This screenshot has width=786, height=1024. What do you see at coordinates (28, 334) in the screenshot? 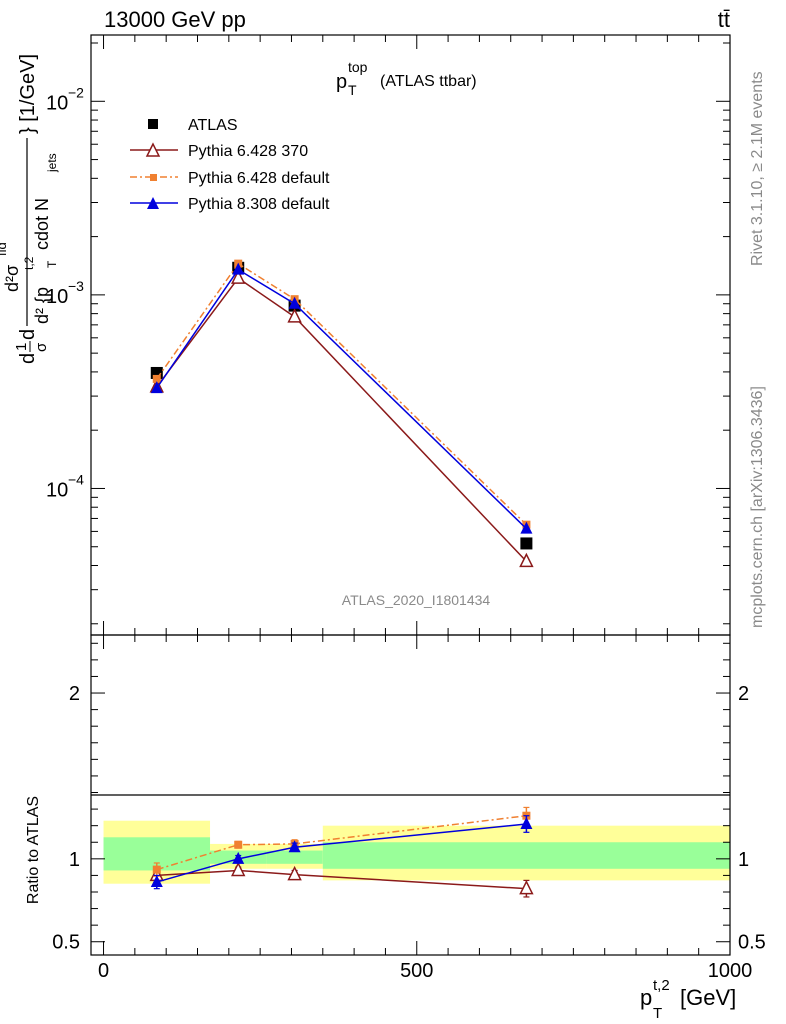
I see `ylabel-d2: d` at bounding box center [28, 334].